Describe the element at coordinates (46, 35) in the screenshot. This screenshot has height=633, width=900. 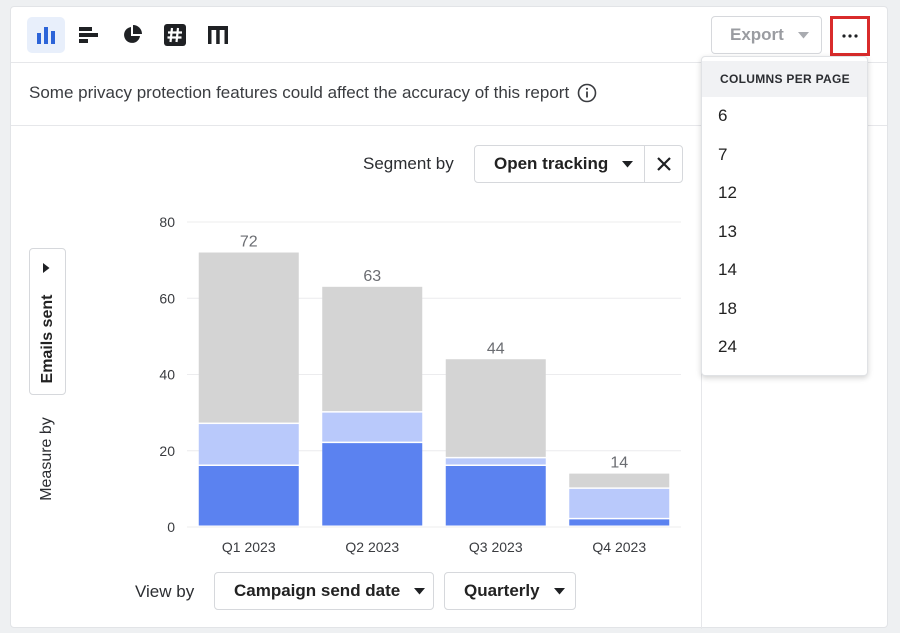
I see `bar-chart-icon` at that location.